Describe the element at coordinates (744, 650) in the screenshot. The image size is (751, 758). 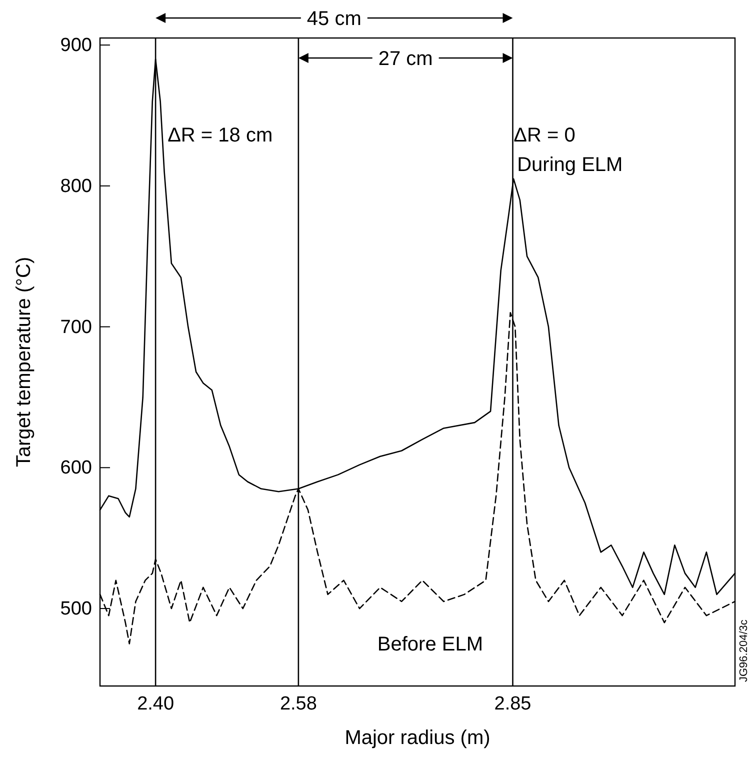
I see `text: JG96.204/3c` at that location.